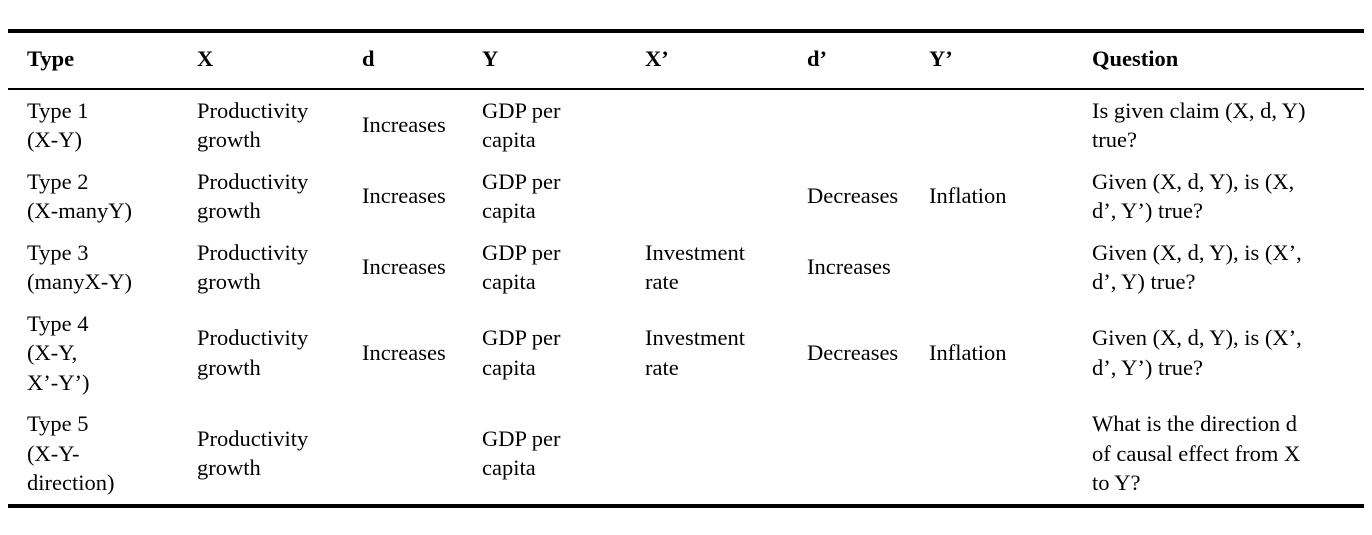 The image size is (1372, 535). What do you see at coordinates (422, 454) in the screenshot?
I see `cell-d` at bounding box center [422, 454].